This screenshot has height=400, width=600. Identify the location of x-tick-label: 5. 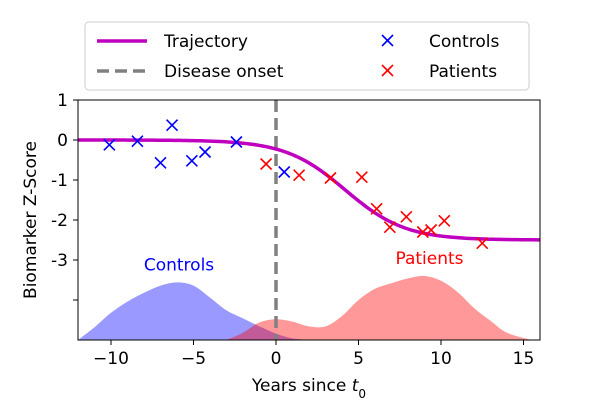
(358, 359).